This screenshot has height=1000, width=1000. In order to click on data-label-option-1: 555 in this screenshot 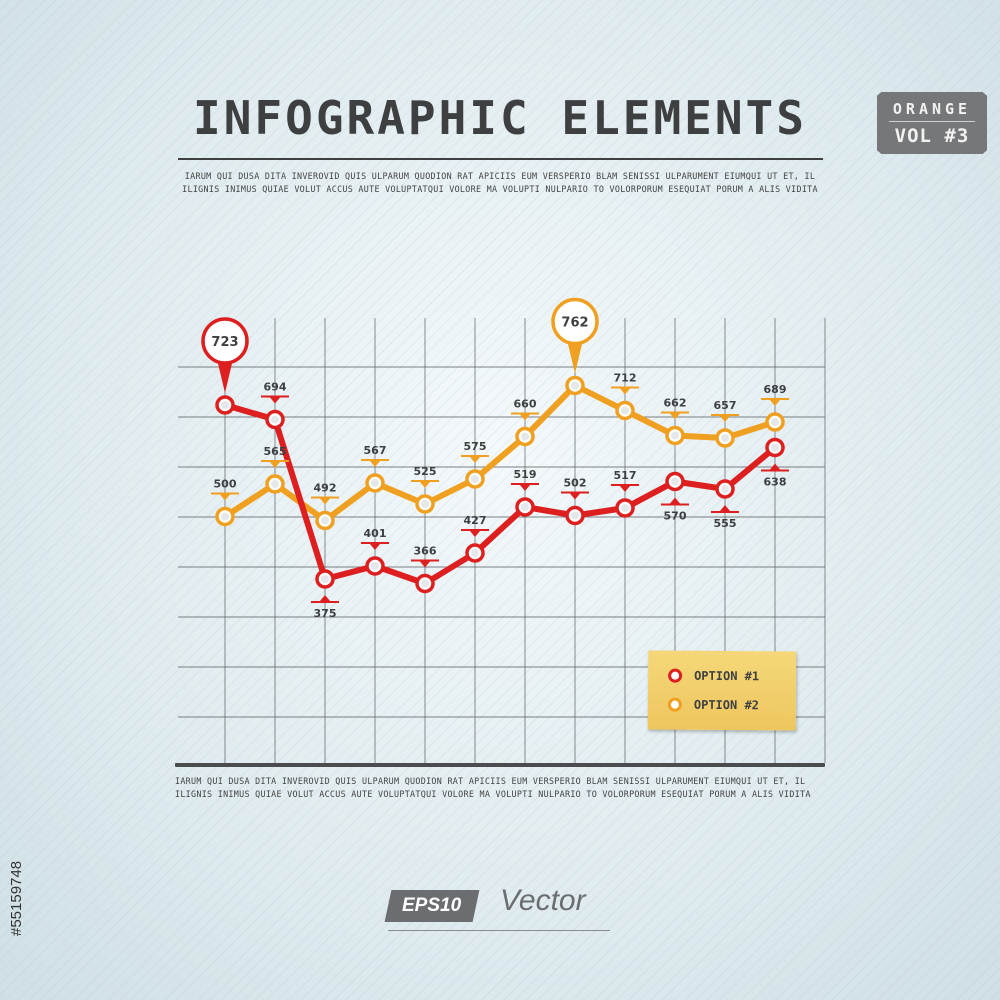, I will do `click(725, 523)`.